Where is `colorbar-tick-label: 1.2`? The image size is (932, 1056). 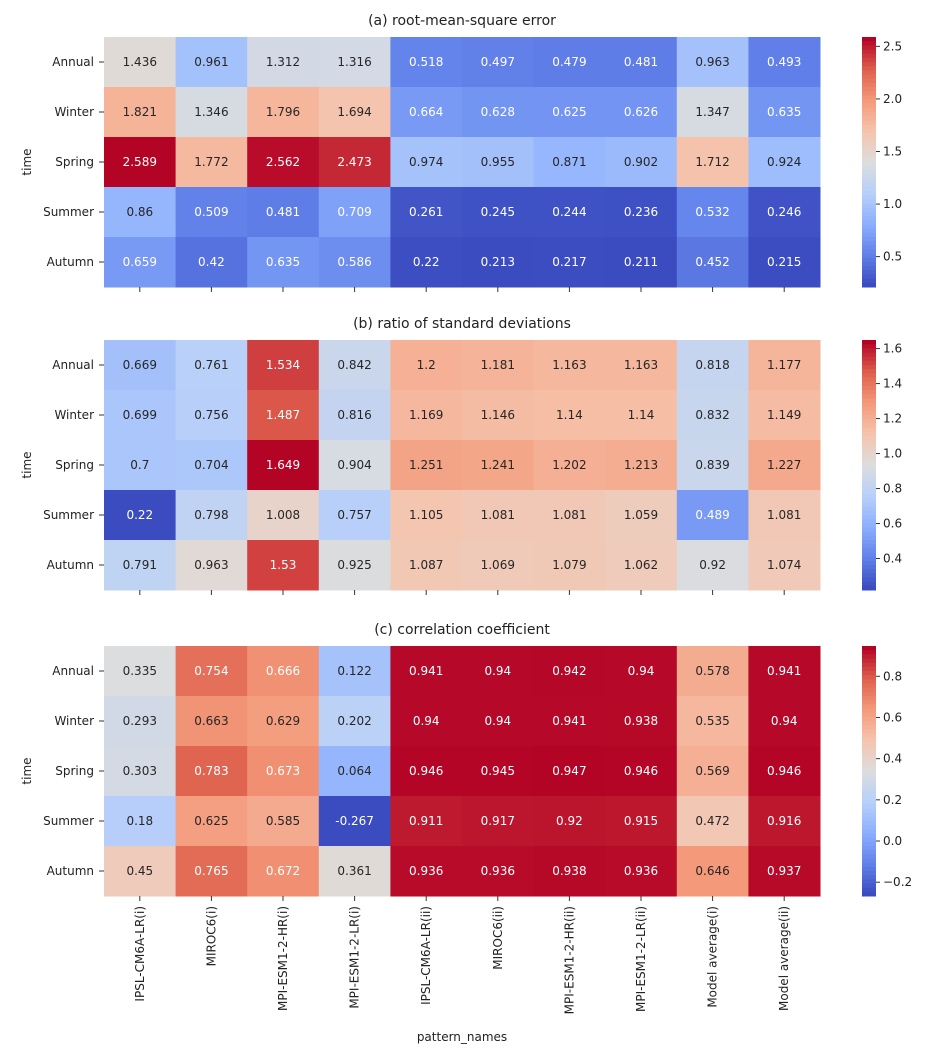
colorbar-tick-label: 1.2 is located at coordinates (892, 419).